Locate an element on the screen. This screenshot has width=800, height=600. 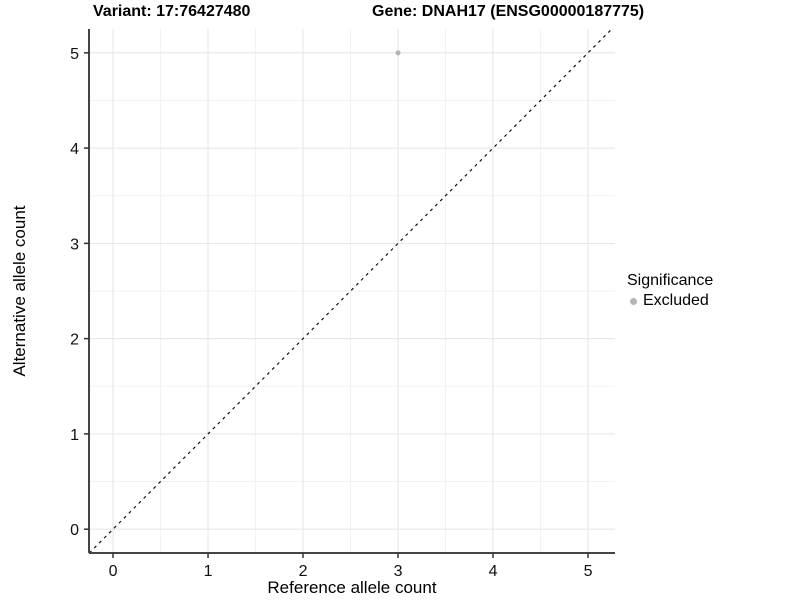
x-tick-label: 1 is located at coordinates (208, 571).